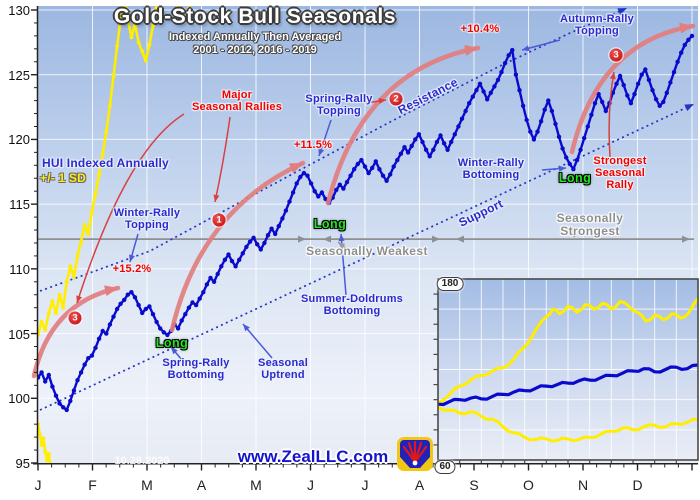 This screenshot has height=500, width=700. I want to click on sd-band-label: +/- 1 SD, so click(63, 178).